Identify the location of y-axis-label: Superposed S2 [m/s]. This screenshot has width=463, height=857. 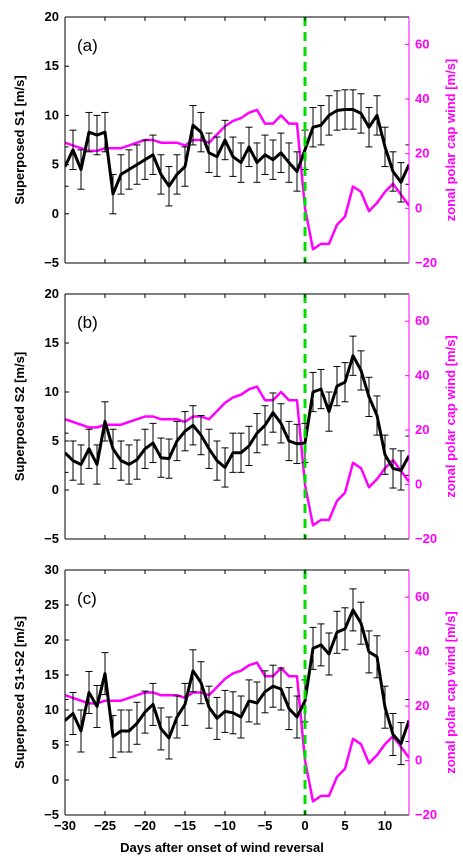
(19, 416).